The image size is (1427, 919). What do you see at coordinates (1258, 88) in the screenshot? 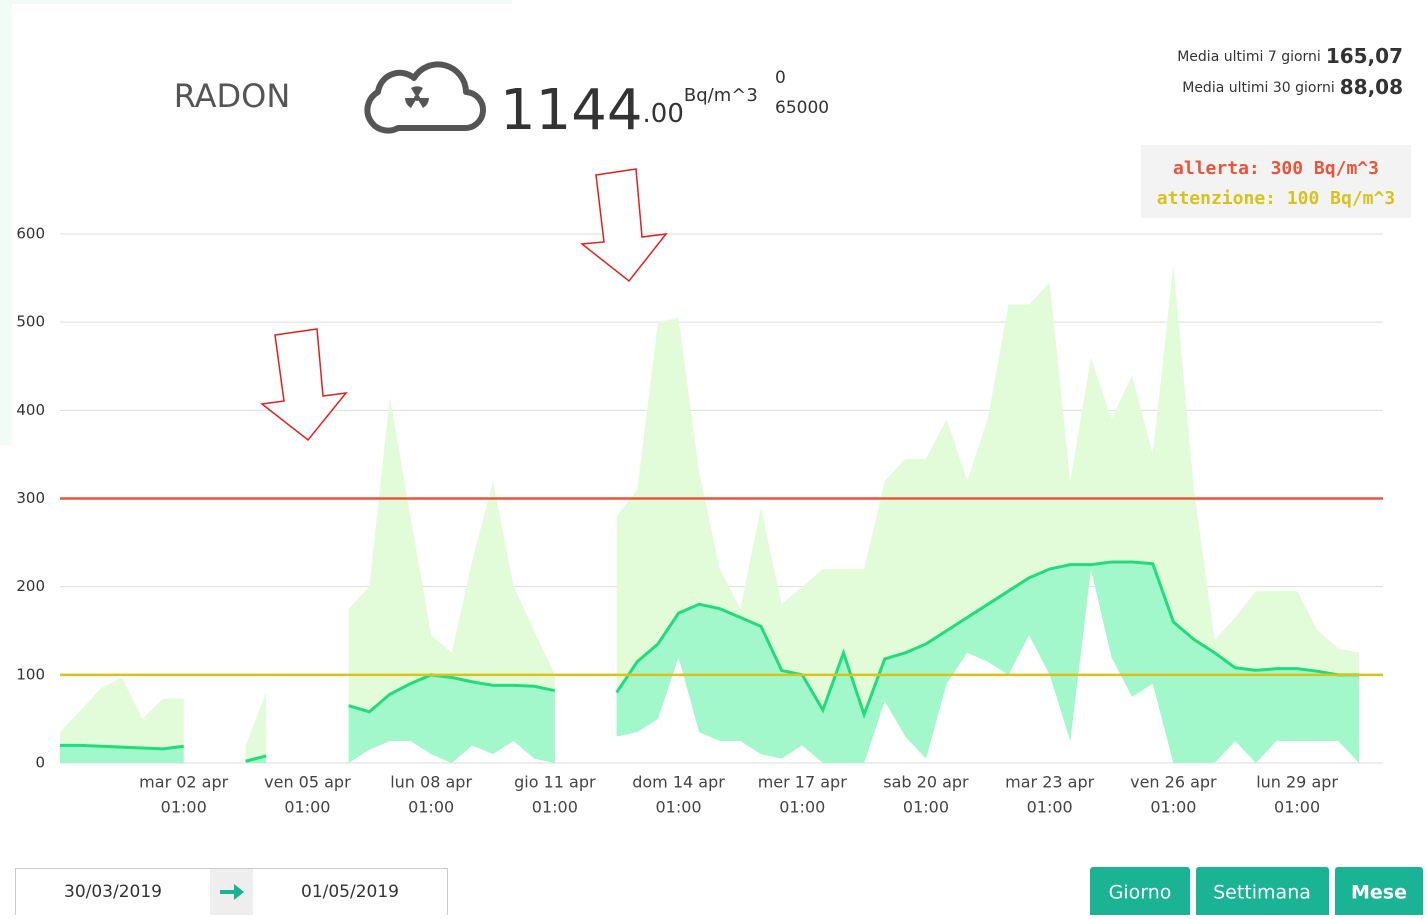
I see `avg30-label: Media ultimi 30 giorni` at bounding box center [1258, 88].